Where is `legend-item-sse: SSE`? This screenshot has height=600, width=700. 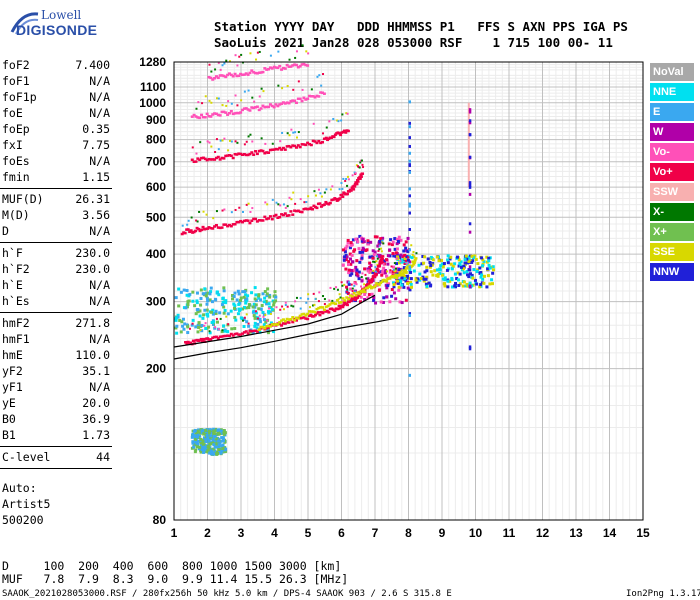 legend-item-sse: SSE is located at coordinates (672, 252).